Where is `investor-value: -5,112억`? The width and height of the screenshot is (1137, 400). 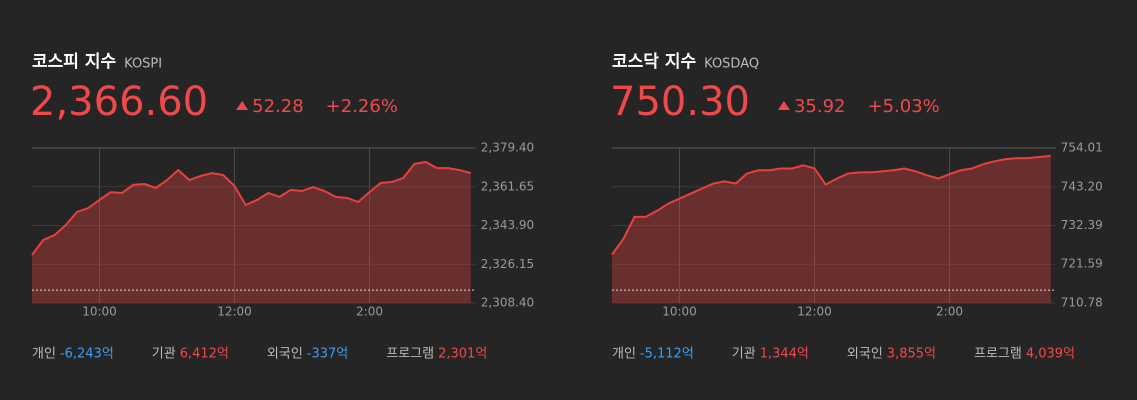
investor-value: -5,112억 is located at coordinates (667, 354).